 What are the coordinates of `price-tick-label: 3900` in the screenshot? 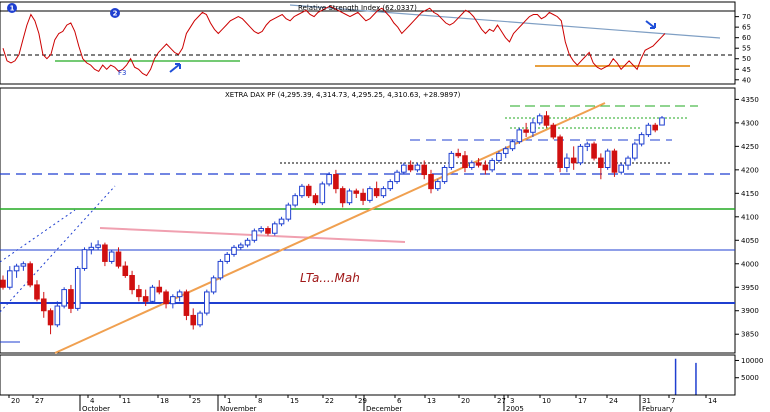 It's located at (750, 311).